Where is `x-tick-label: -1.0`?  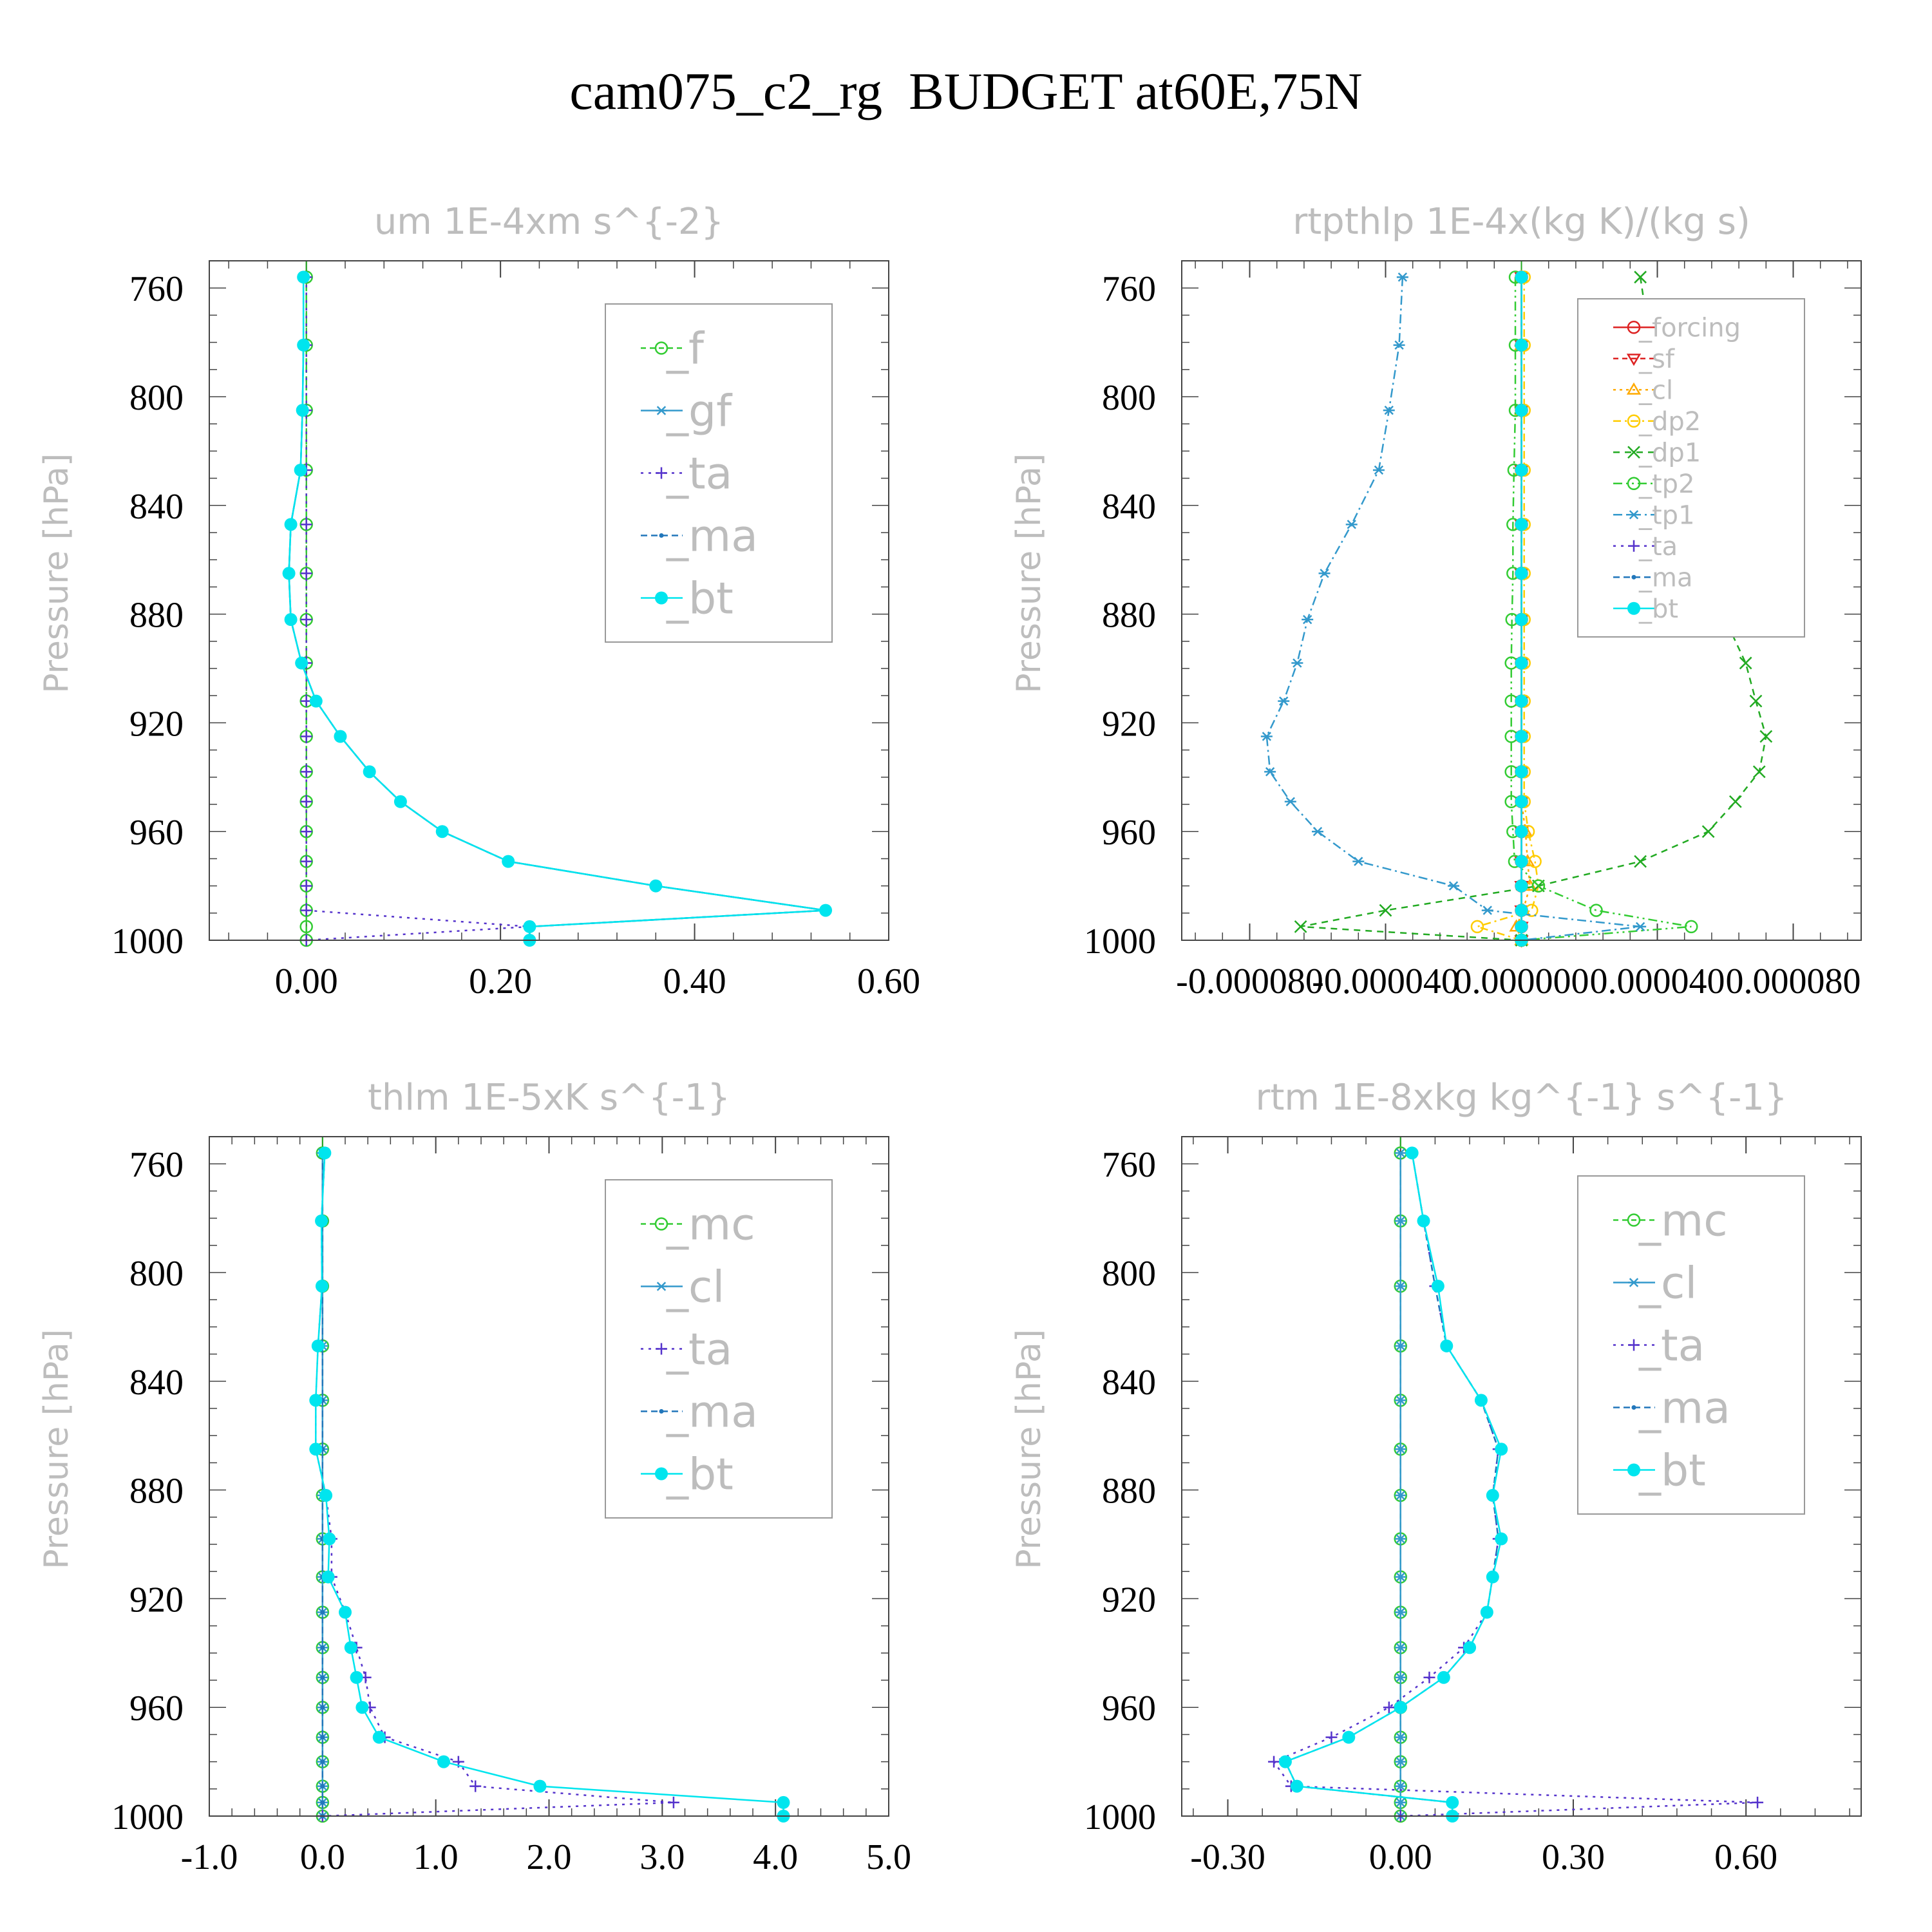
x-tick-label: -1.0 is located at coordinates (209, 1857).